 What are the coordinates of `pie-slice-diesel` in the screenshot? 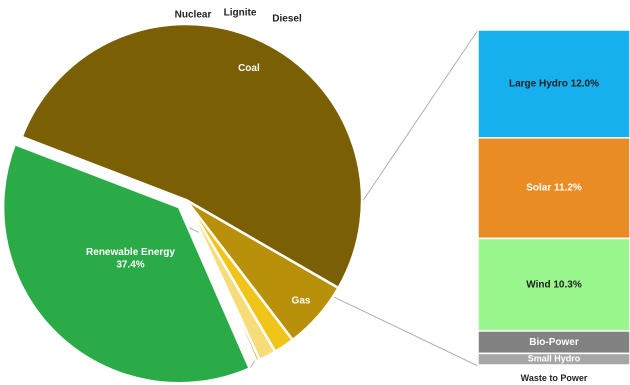 It's located at (223, 281).